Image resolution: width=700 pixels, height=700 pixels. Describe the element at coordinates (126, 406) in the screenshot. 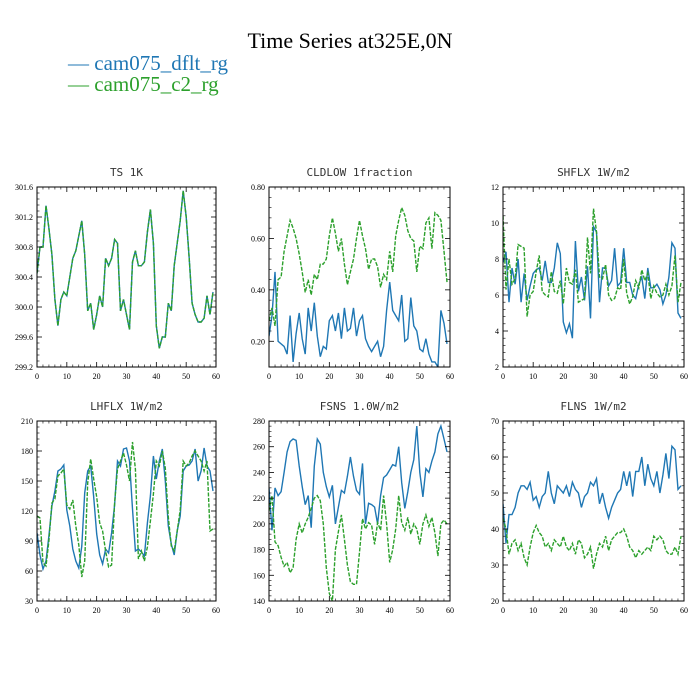

I see `subplot-title: LHFLX 1W/m2` at that location.